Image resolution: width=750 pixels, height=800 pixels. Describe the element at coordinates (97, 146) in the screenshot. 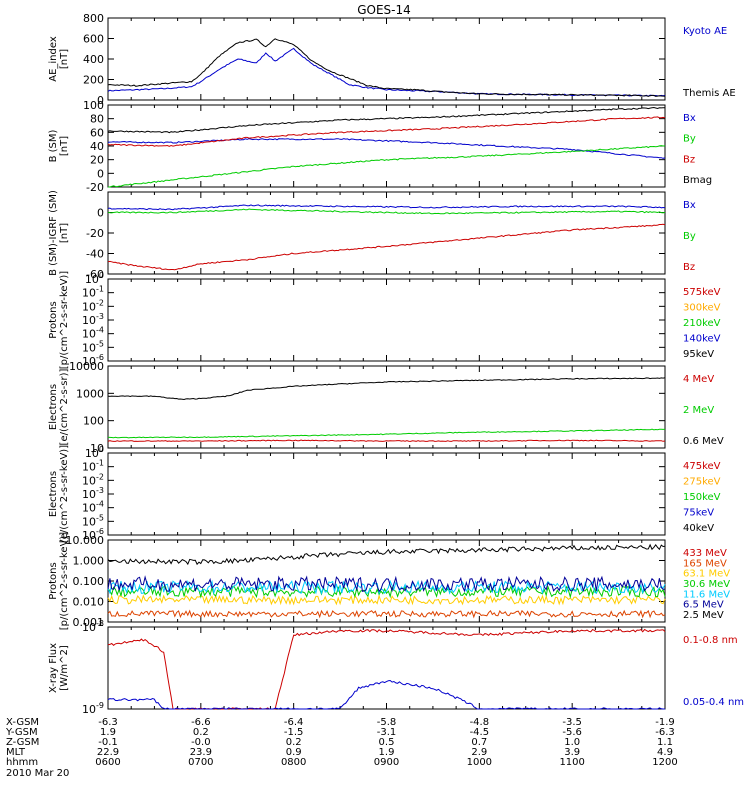

I see `y-tick-label: 40` at that location.